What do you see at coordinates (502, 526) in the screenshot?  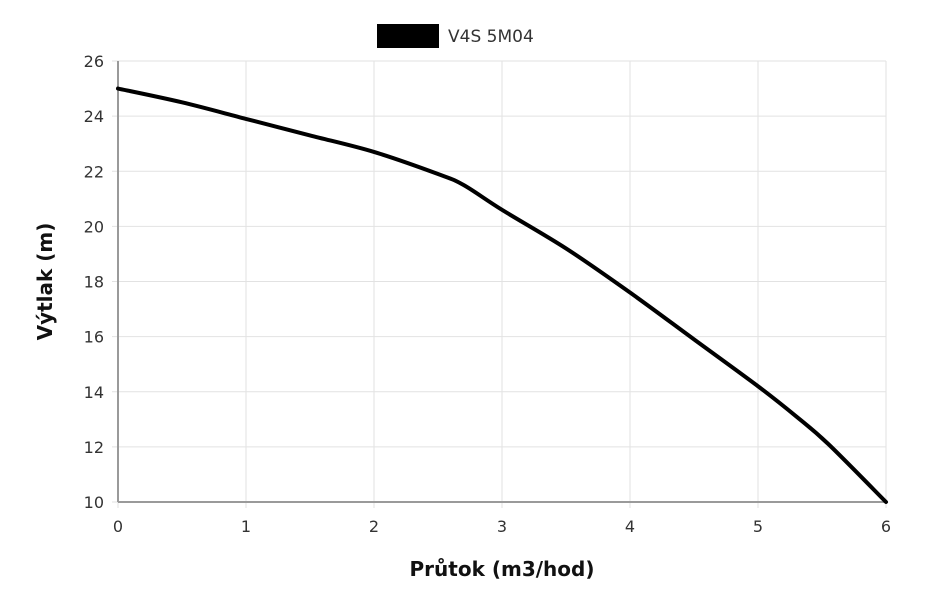 I see `x-tick-label: 3` at bounding box center [502, 526].